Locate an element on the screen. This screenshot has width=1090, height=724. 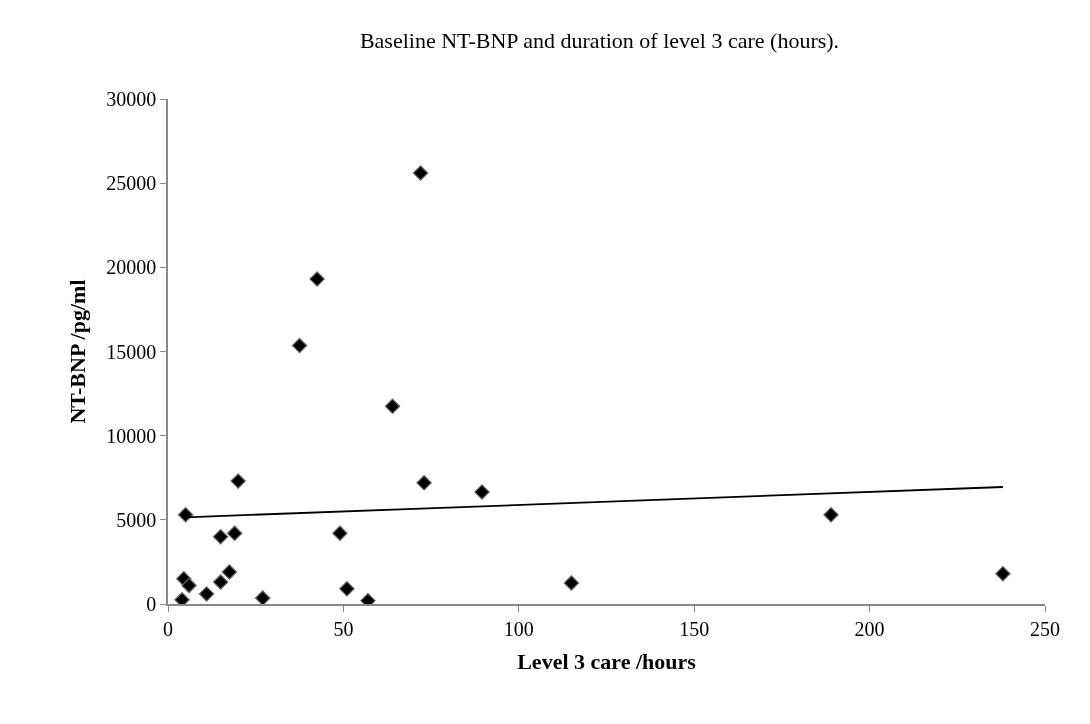
y-tick-label: 0 is located at coordinates (151, 604).